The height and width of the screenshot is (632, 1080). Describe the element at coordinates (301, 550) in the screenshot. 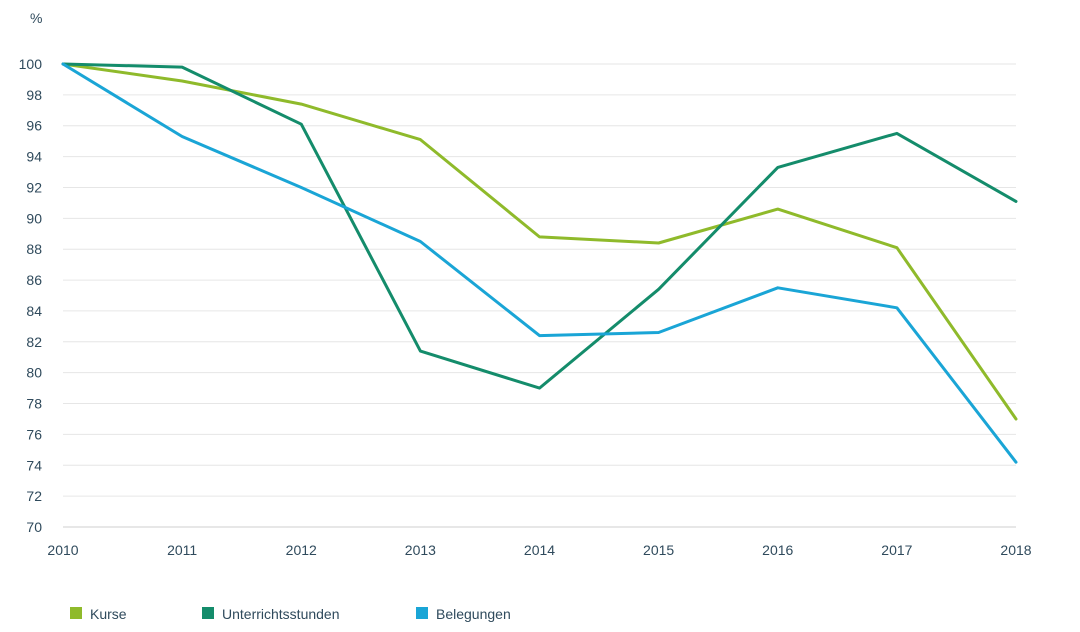

I see `x-tick-label: 2012` at that location.